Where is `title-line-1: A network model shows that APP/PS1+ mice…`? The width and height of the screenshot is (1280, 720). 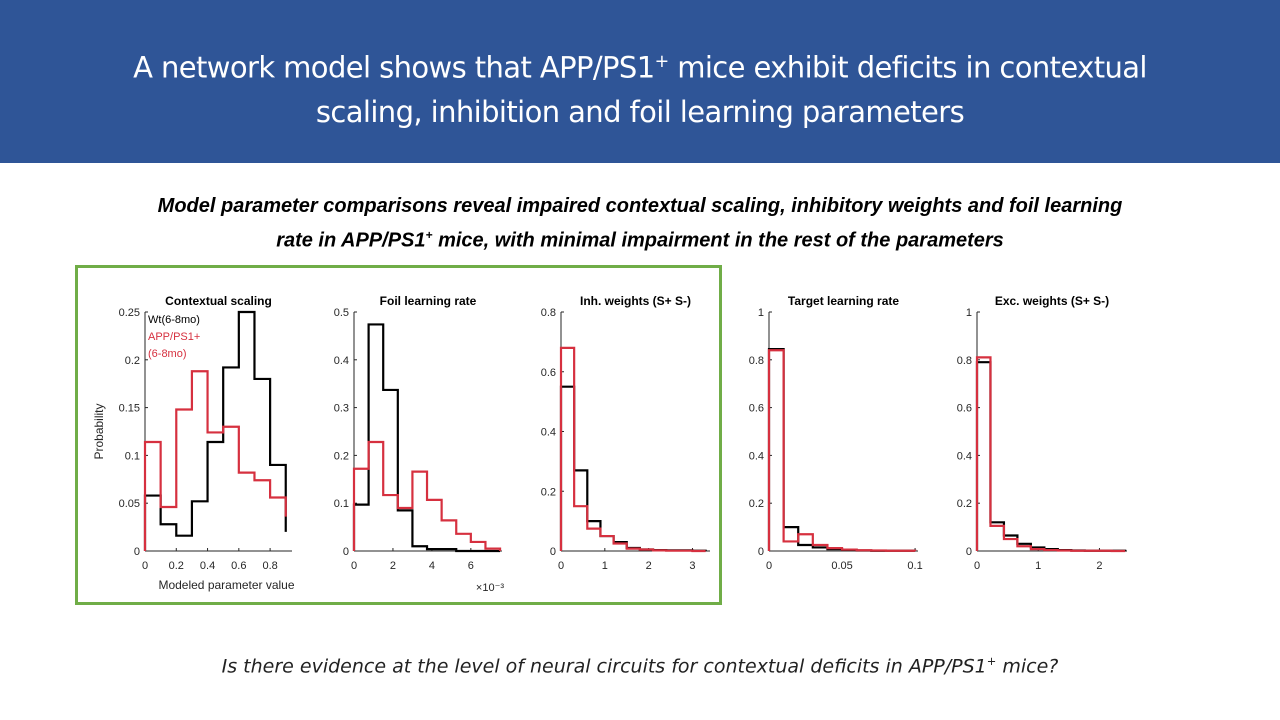
title-line-1: A network model shows that APP/PS1+ mice… is located at coordinates (640, 67).